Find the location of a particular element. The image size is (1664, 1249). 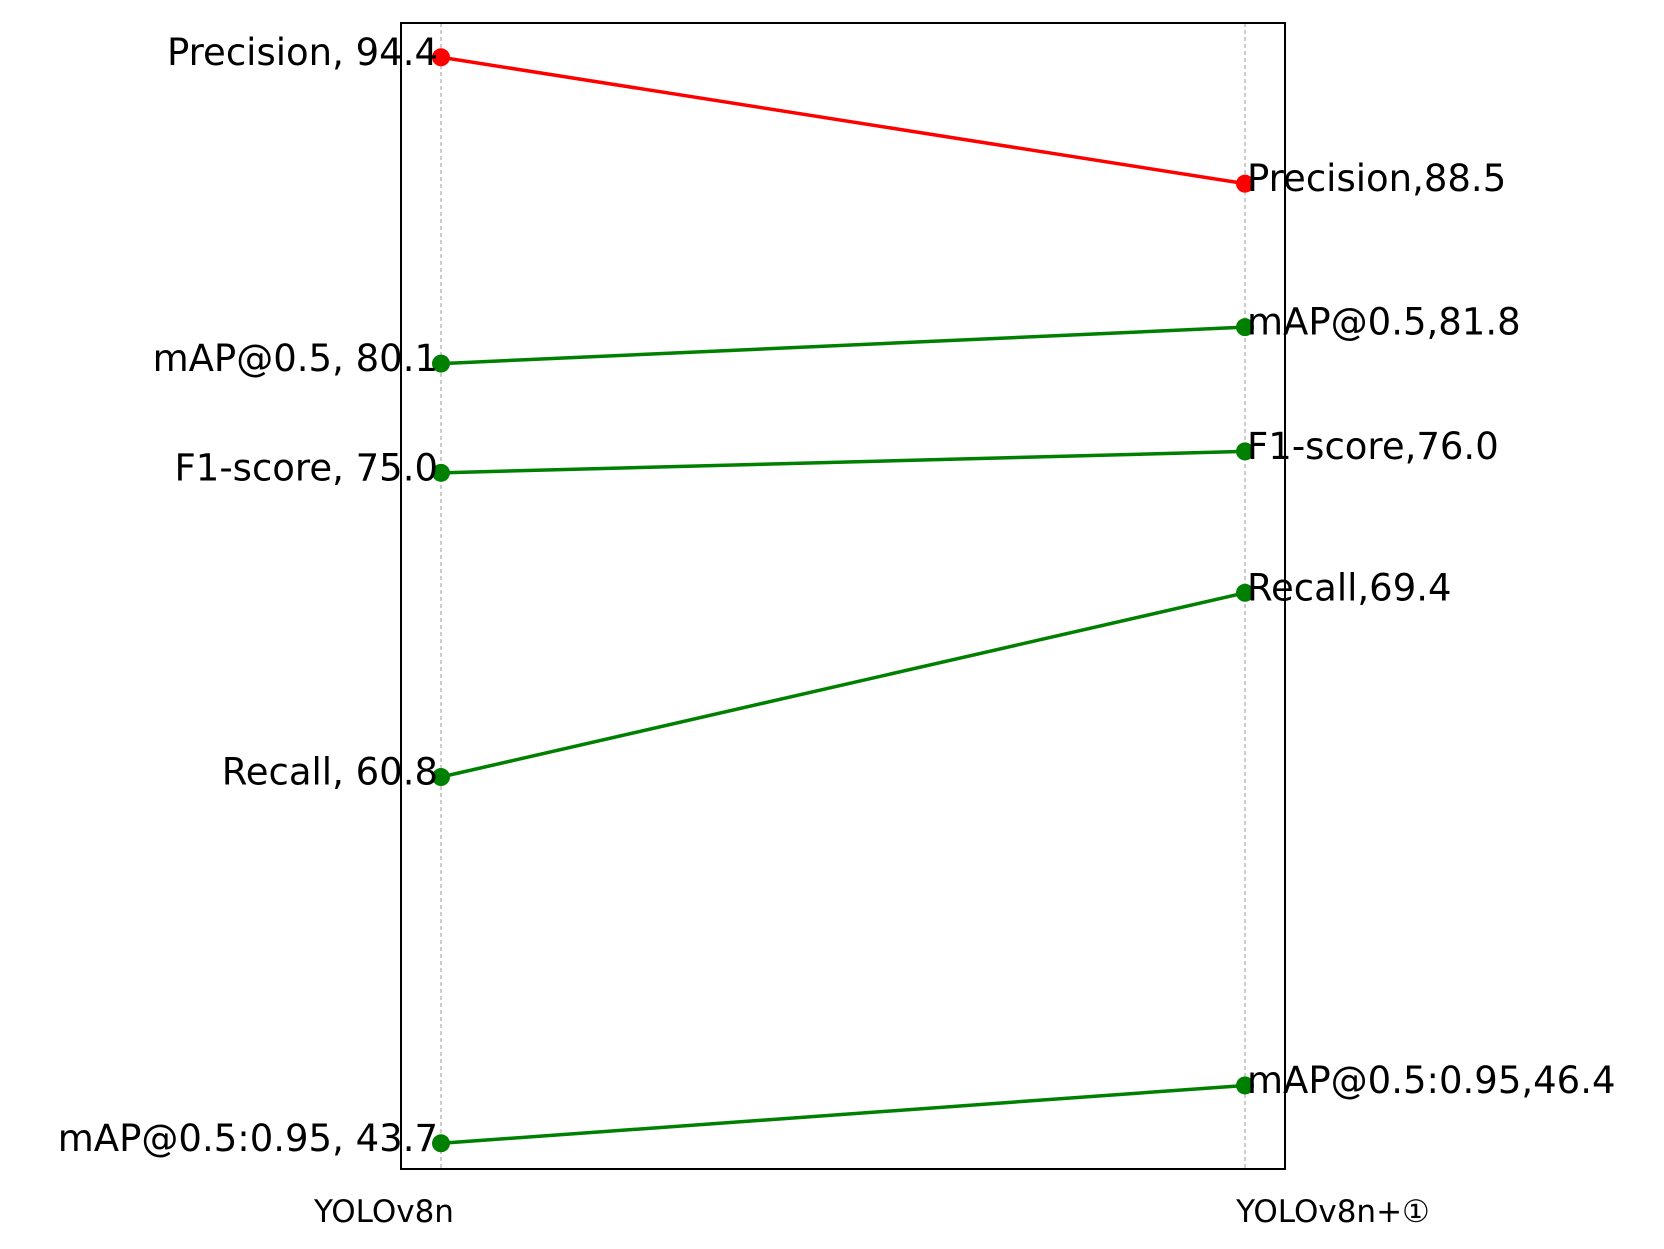

point-label-f1-score-right: F1-score,76.0 is located at coordinates (1373, 446).